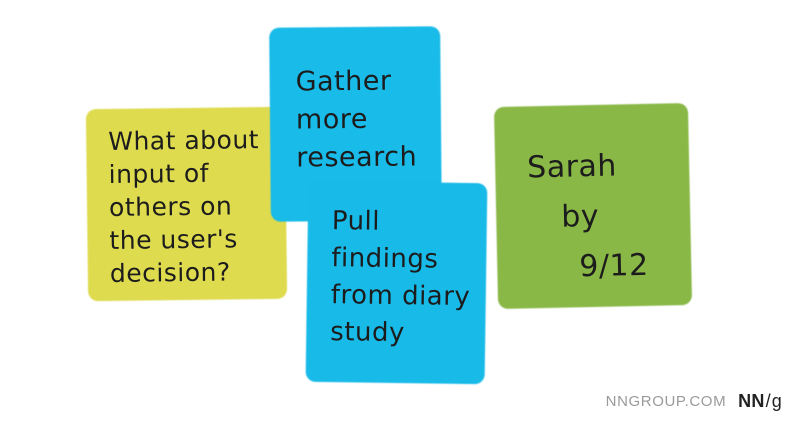 The image size is (800, 424). I want to click on nng-logo: NN/g, so click(760, 401).